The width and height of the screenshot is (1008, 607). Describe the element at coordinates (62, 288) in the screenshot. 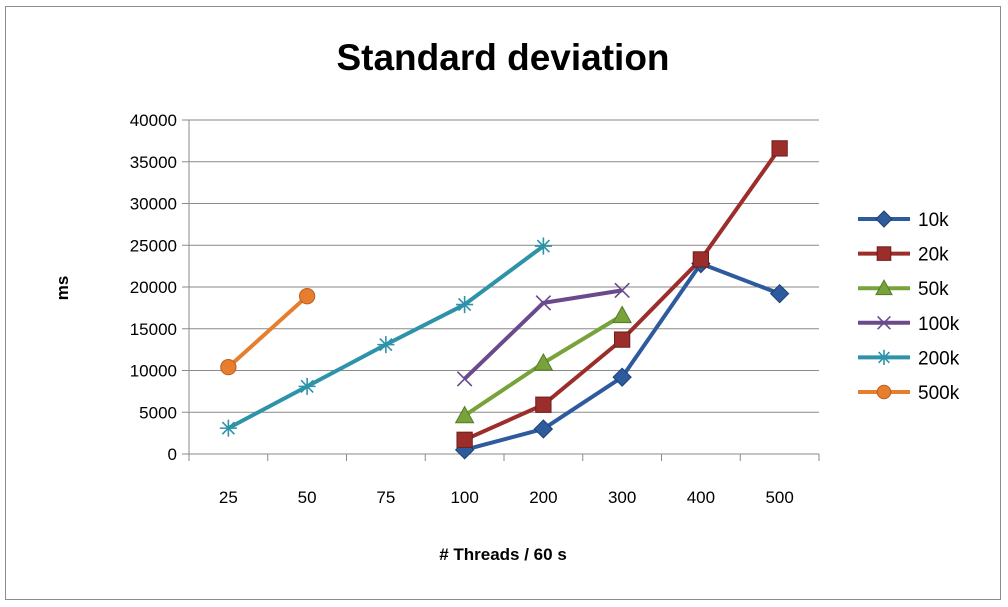

I see `y-axis-label: ms` at that location.